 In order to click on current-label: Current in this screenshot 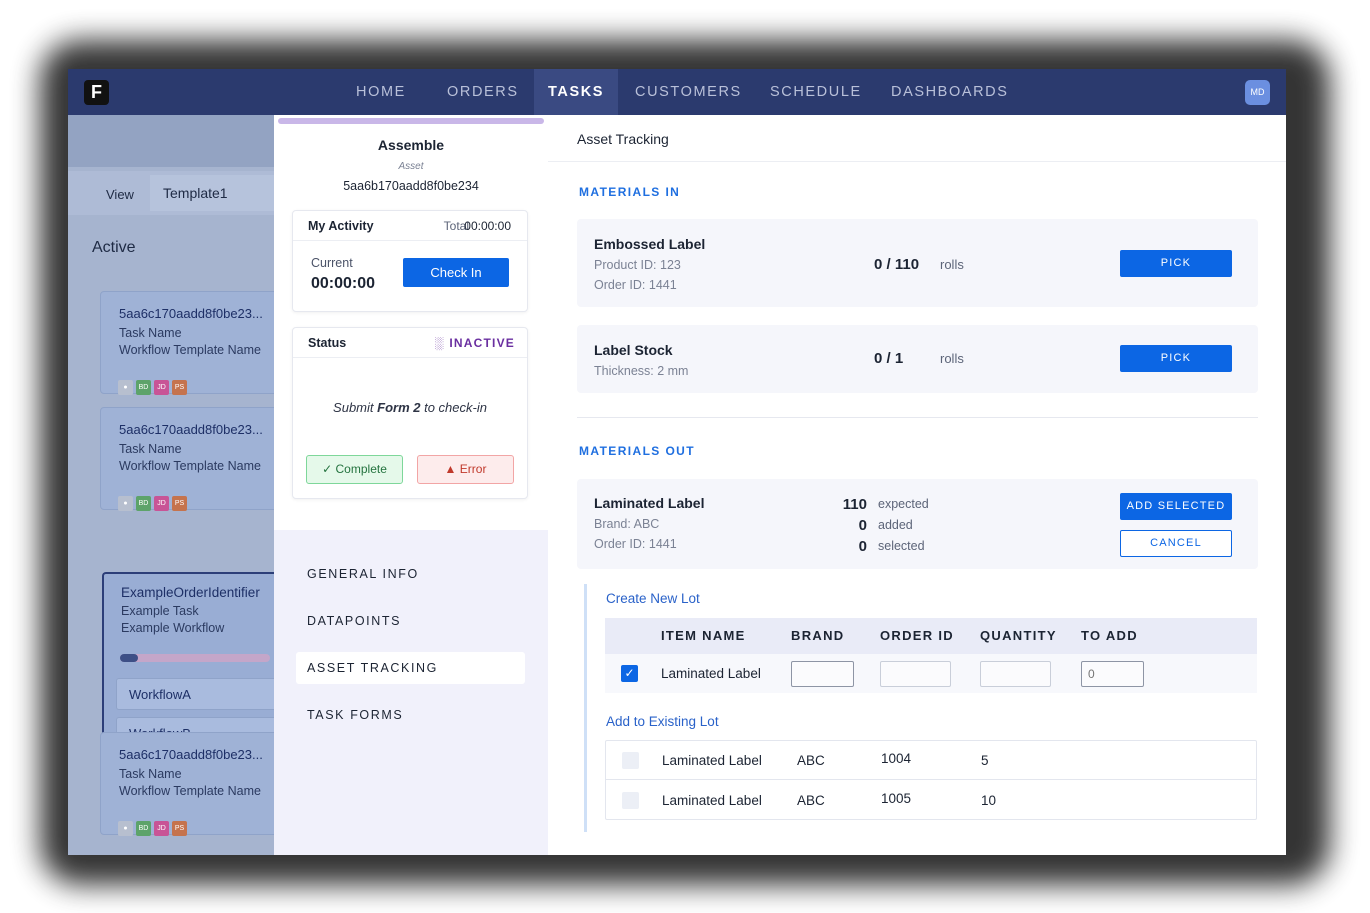, I will do `click(332, 263)`.